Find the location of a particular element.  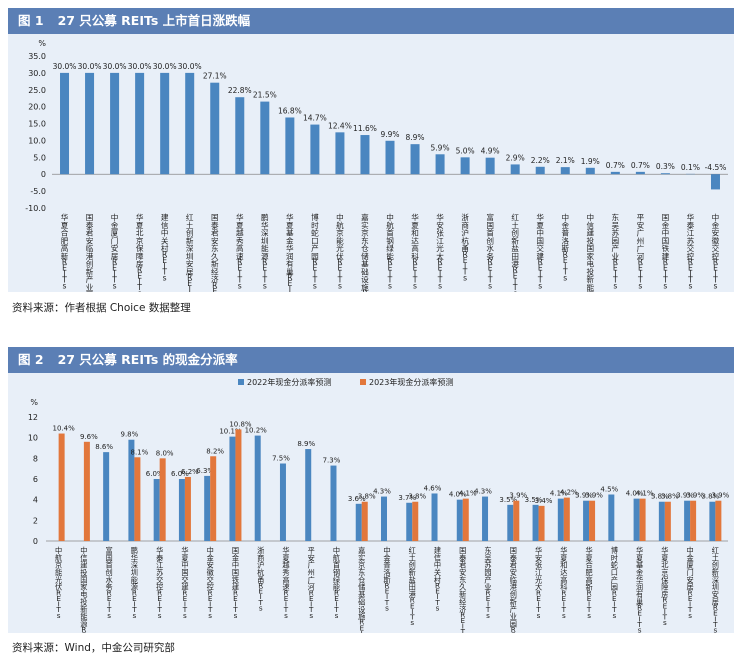

figure1-data-label: 4.9% is located at coordinates (490, 151).